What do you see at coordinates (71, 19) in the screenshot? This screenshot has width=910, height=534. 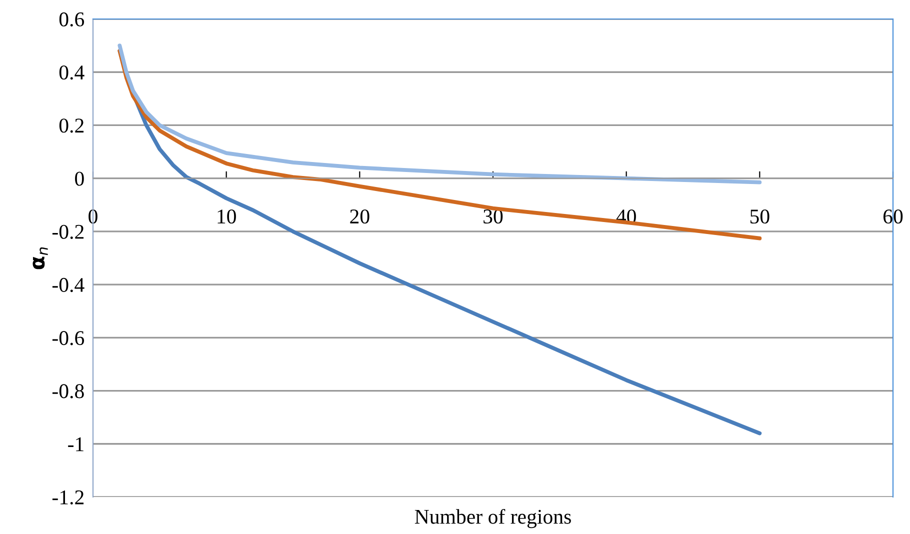 I see `y-tick-label: 0.6` at bounding box center [71, 19].